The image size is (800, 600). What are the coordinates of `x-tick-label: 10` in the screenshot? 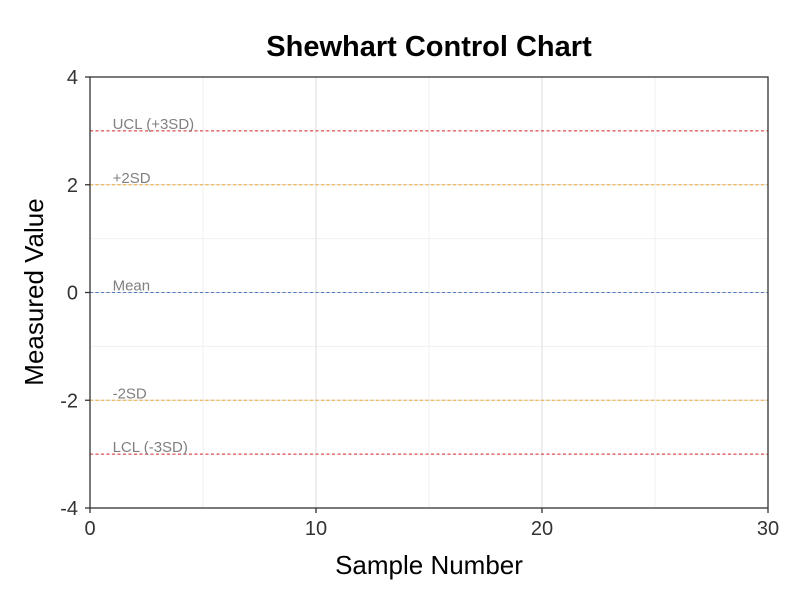 It's located at (316, 529).